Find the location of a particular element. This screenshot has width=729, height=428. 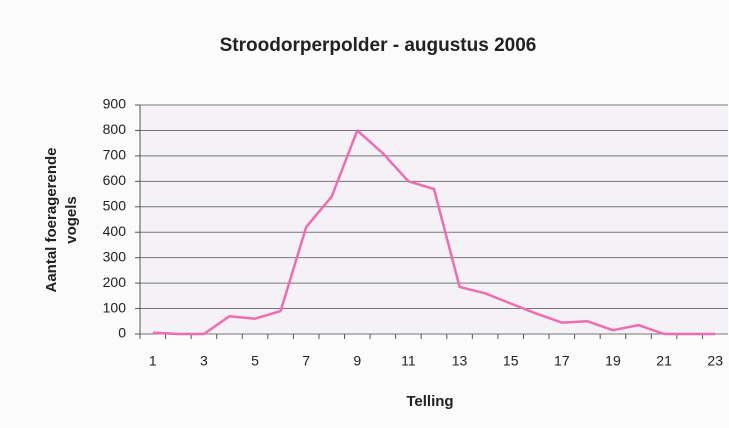

x-tick-label: 5 is located at coordinates (255, 361).